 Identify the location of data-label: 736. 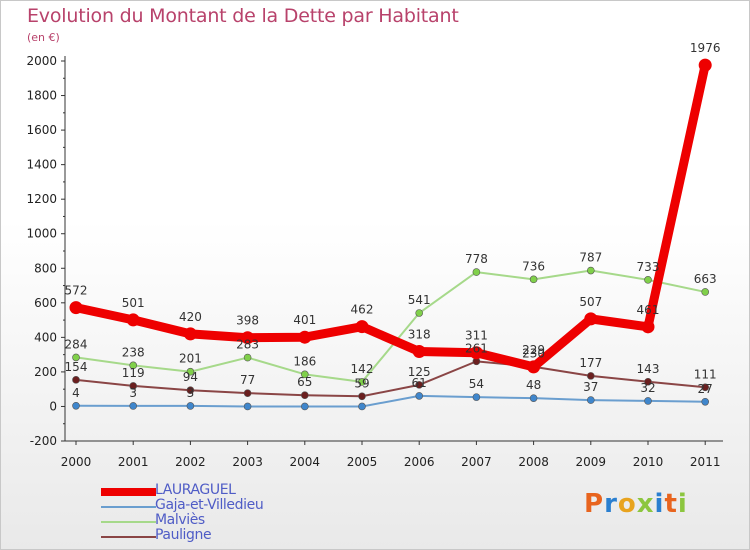
(533, 266).